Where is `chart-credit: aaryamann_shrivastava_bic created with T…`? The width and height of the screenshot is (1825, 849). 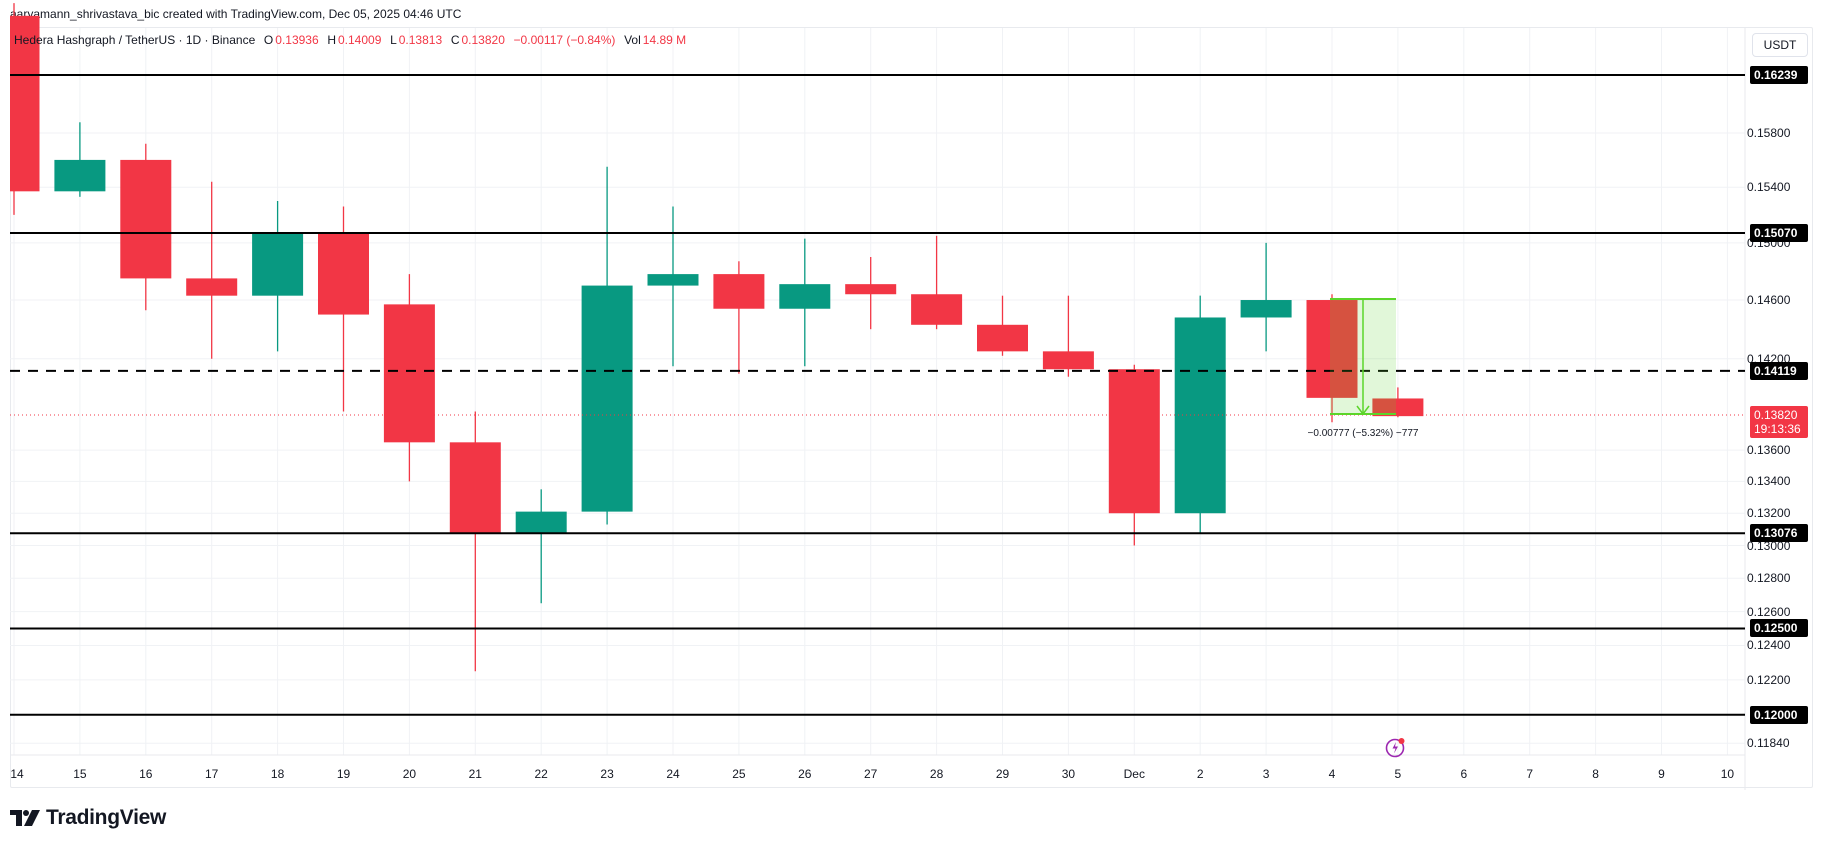
chart-credit: aaryamann_shrivastava_bic created with T… is located at coordinates (236, 14).